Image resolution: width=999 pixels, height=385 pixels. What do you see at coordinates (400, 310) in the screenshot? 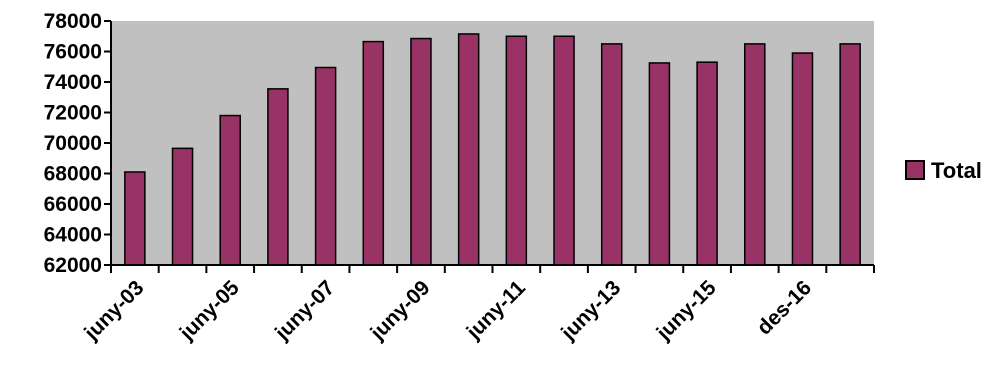
I see `x-tick-label: juny-09` at bounding box center [400, 310].